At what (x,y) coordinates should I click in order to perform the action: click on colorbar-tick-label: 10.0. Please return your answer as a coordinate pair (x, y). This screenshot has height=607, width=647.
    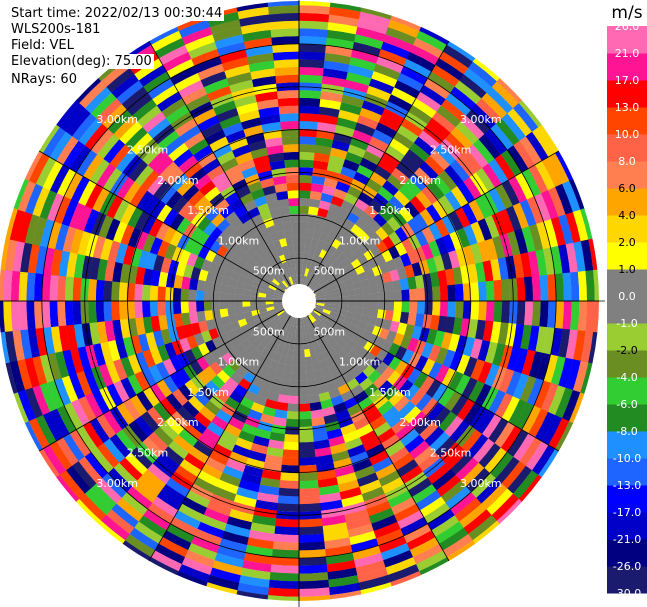
    Looking at the image, I should click on (627, 134).